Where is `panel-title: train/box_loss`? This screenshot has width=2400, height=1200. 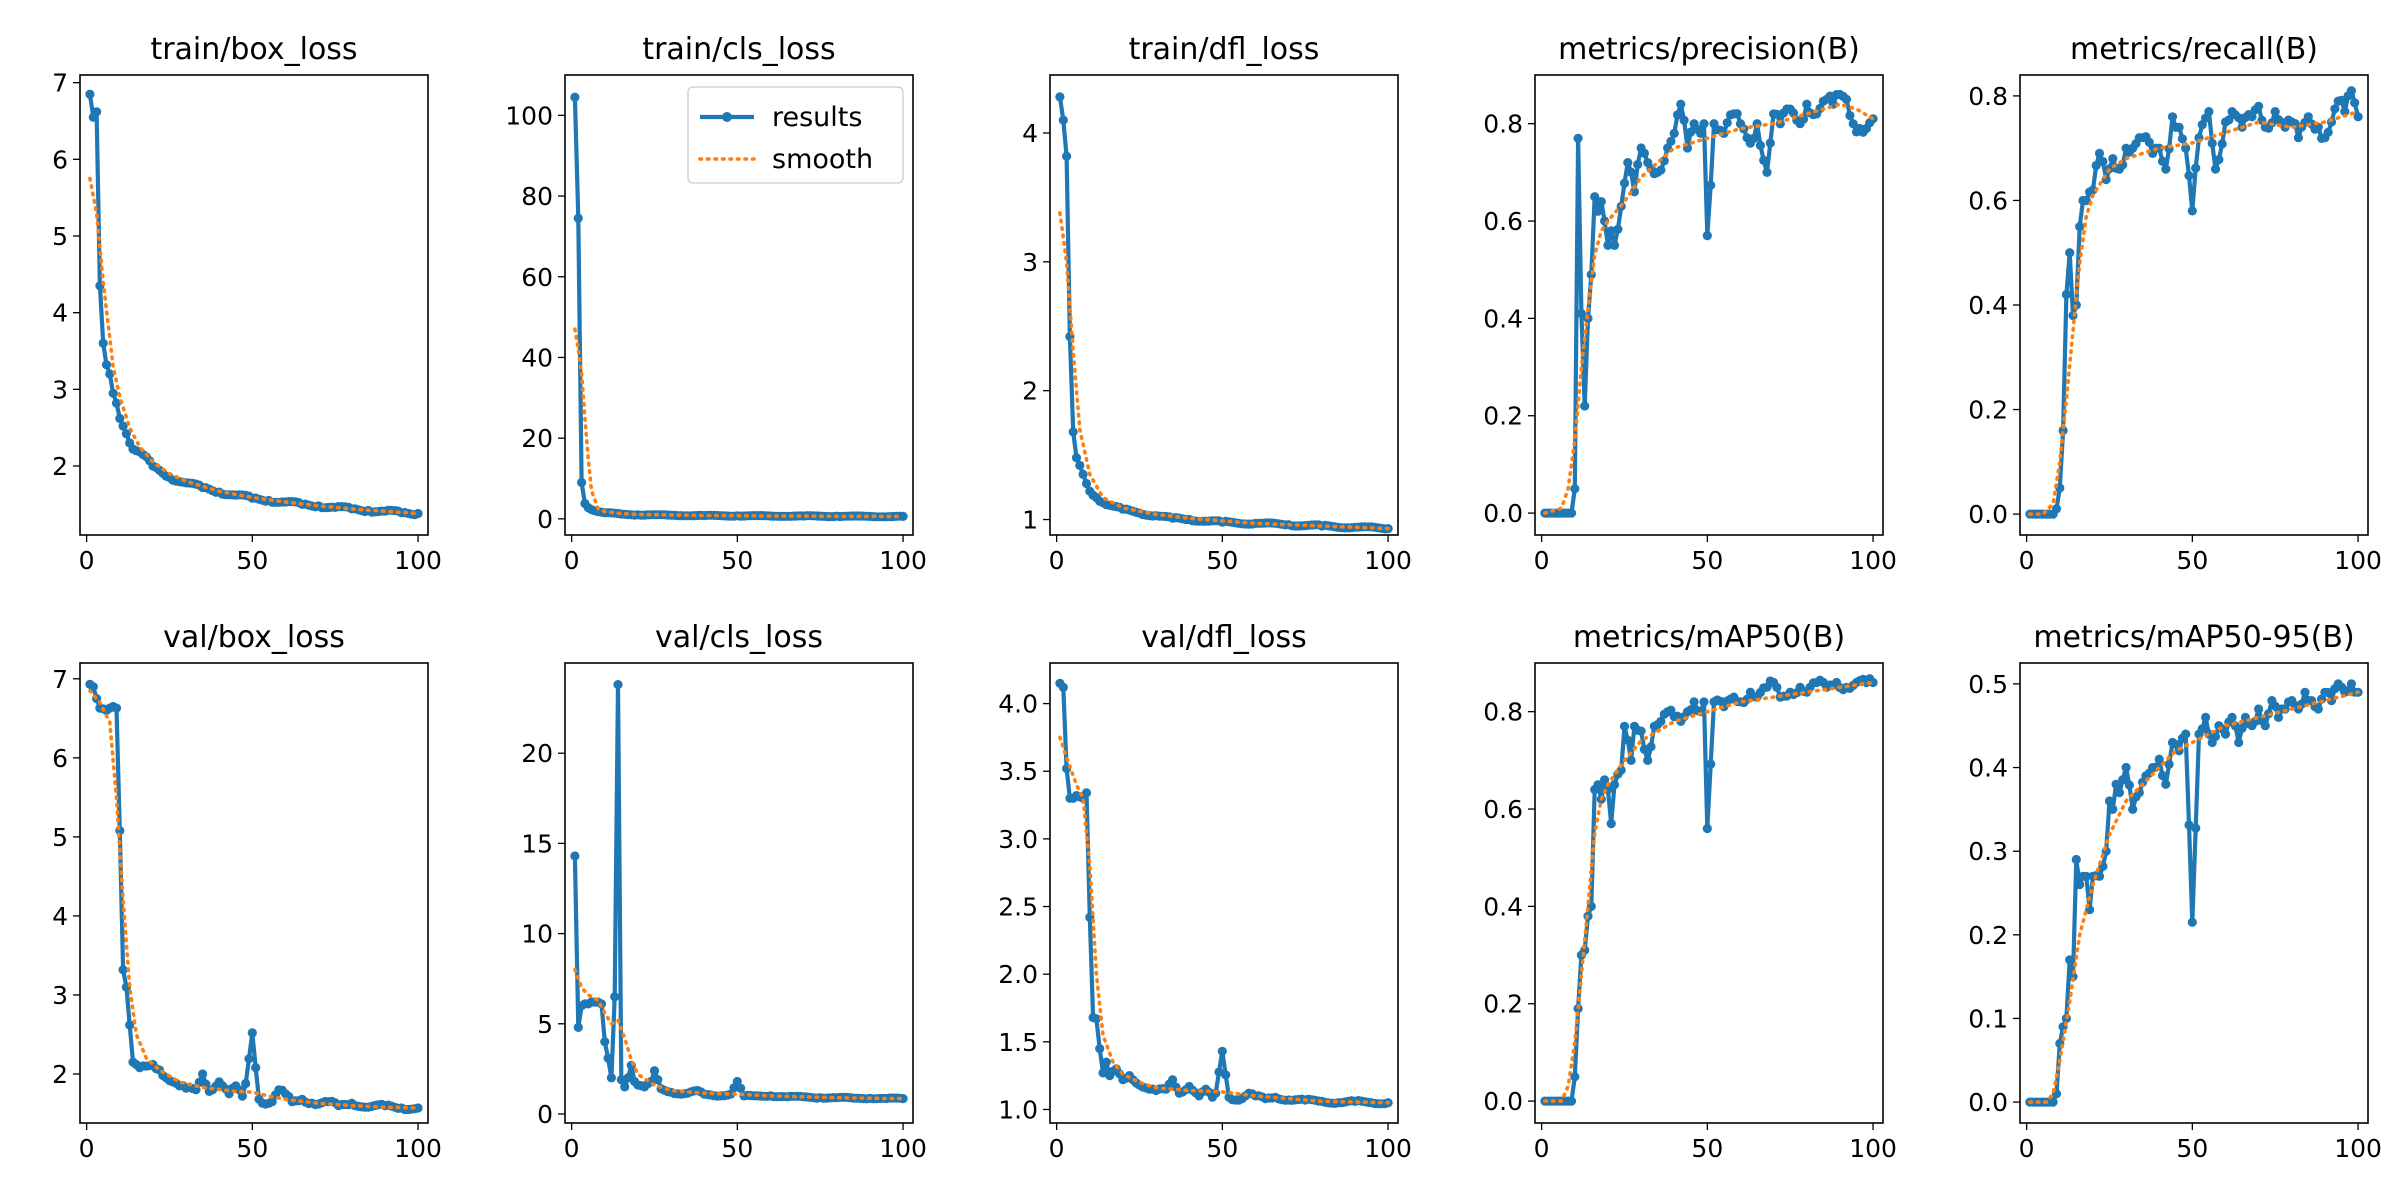 panel-title: train/box_loss is located at coordinates (253, 49).